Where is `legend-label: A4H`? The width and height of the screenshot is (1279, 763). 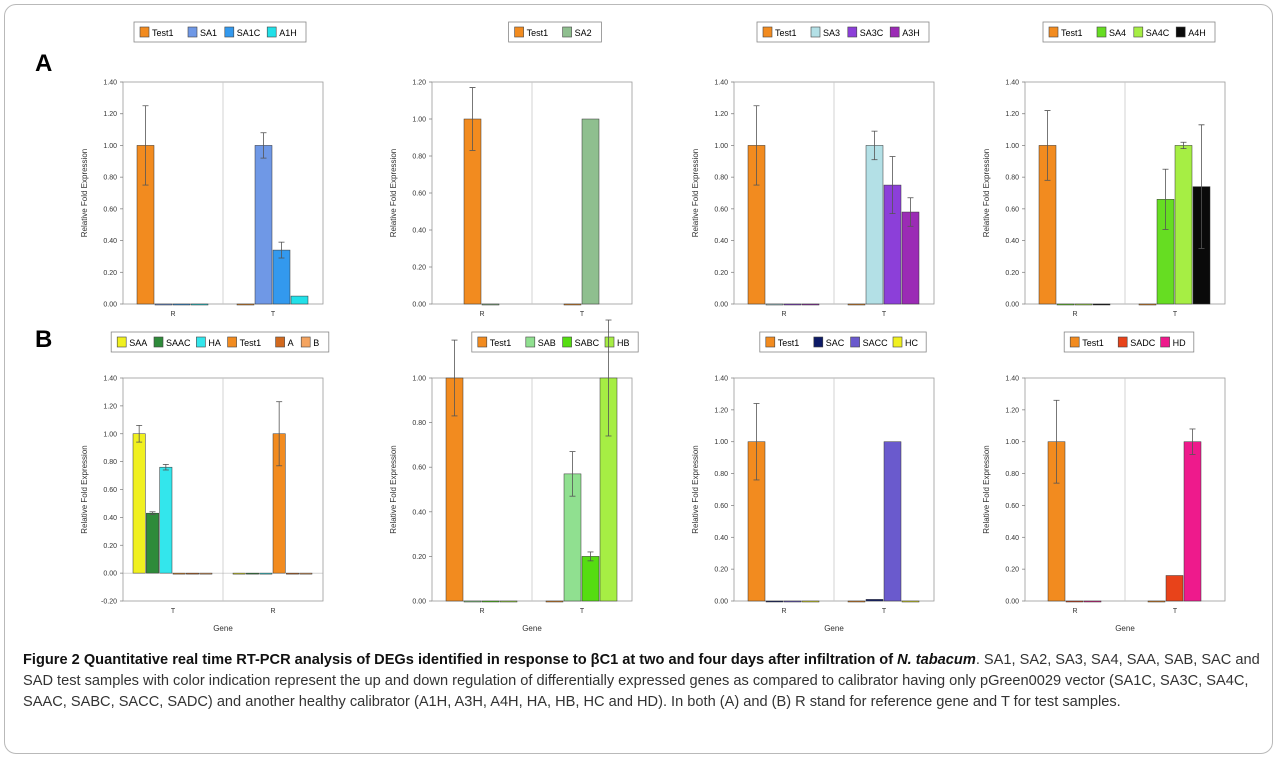 legend-label: A4H is located at coordinates (1197, 33).